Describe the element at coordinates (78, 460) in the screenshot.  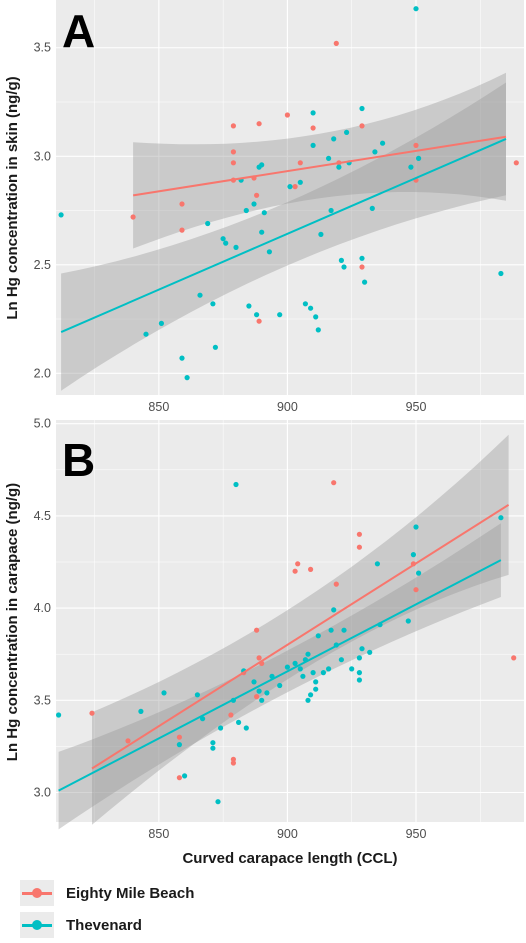
I see `panel-b-label: B` at that location.